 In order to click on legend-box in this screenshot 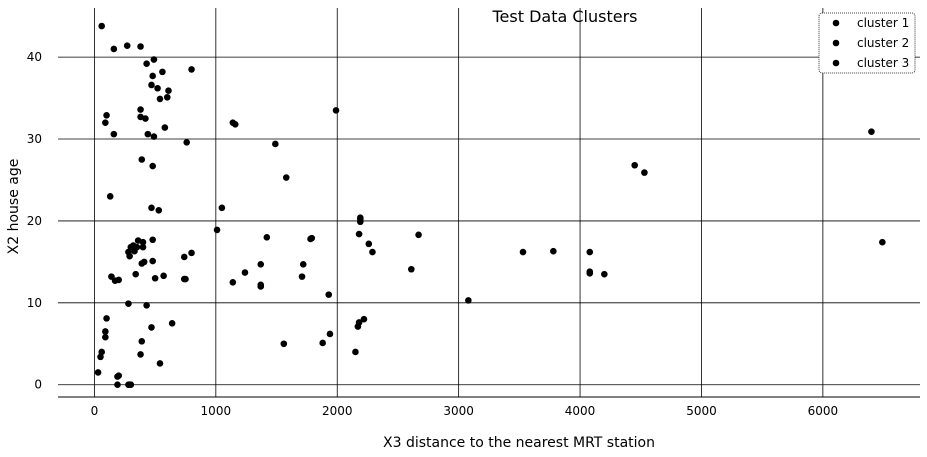, I will do `click(867, 43)`.